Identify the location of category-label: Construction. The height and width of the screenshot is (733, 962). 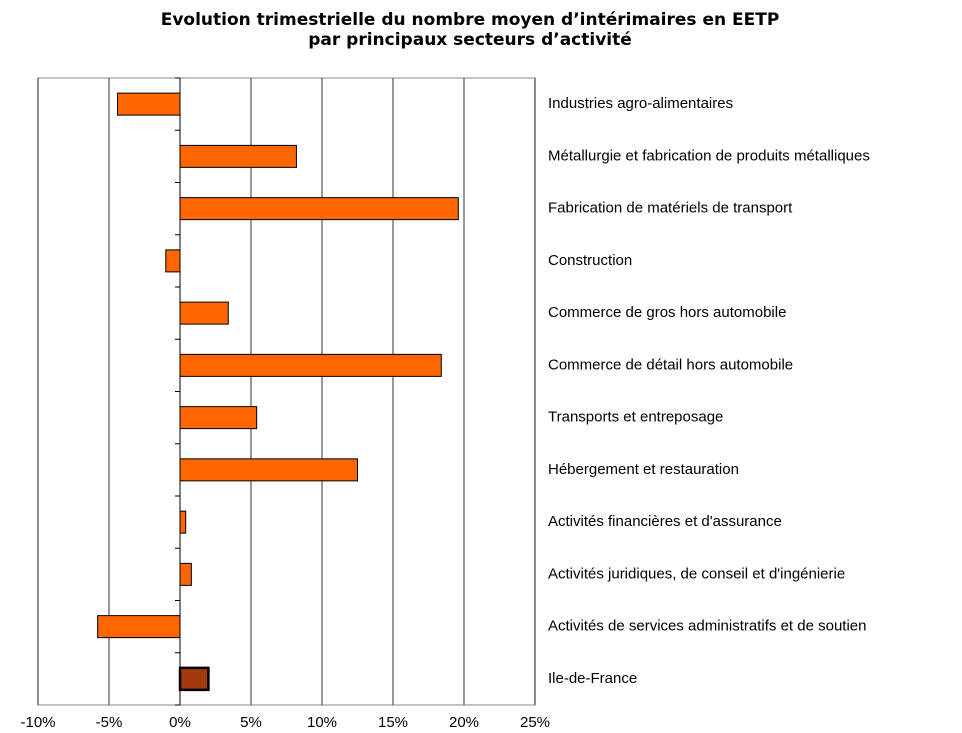
(590, 260).